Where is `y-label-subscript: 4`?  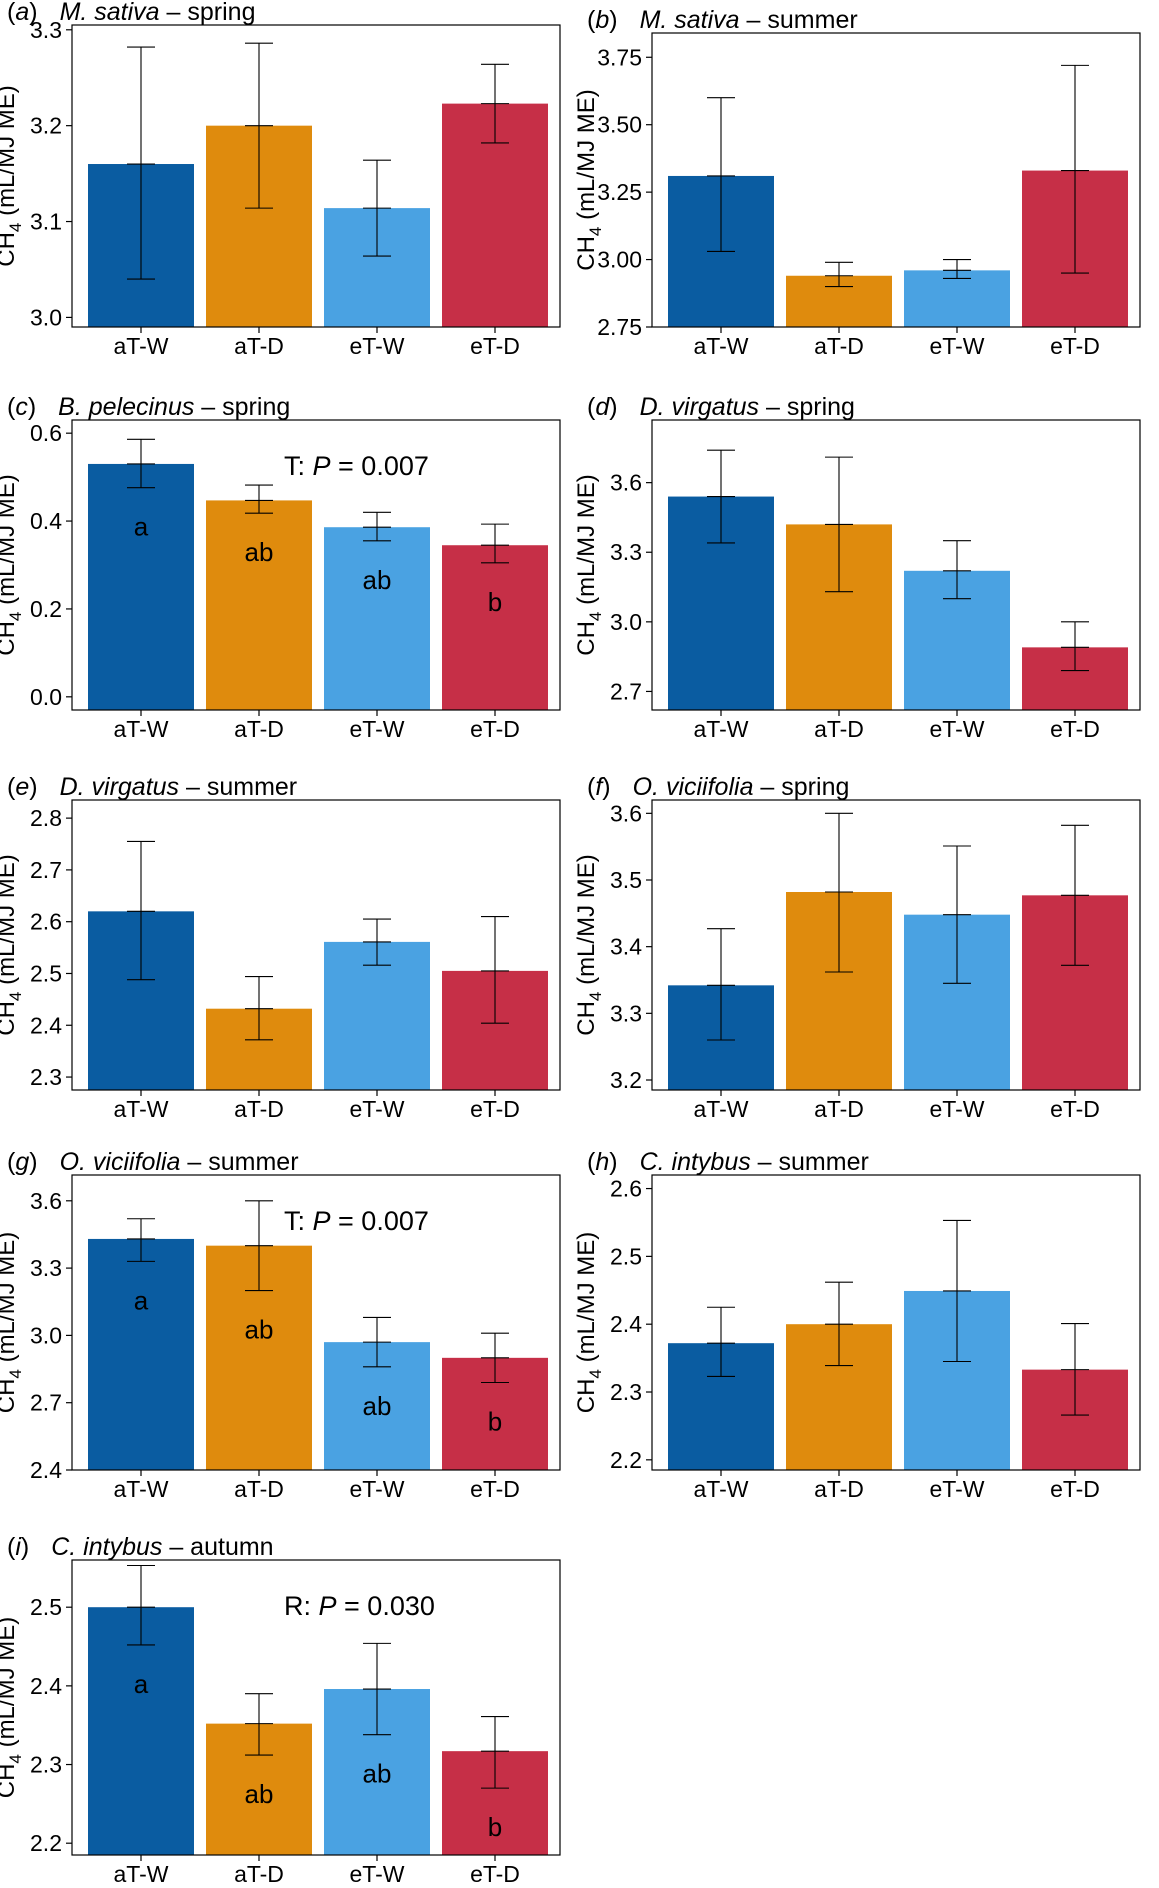 y-label-subscript: 4 is located at coordinates (15, 996).